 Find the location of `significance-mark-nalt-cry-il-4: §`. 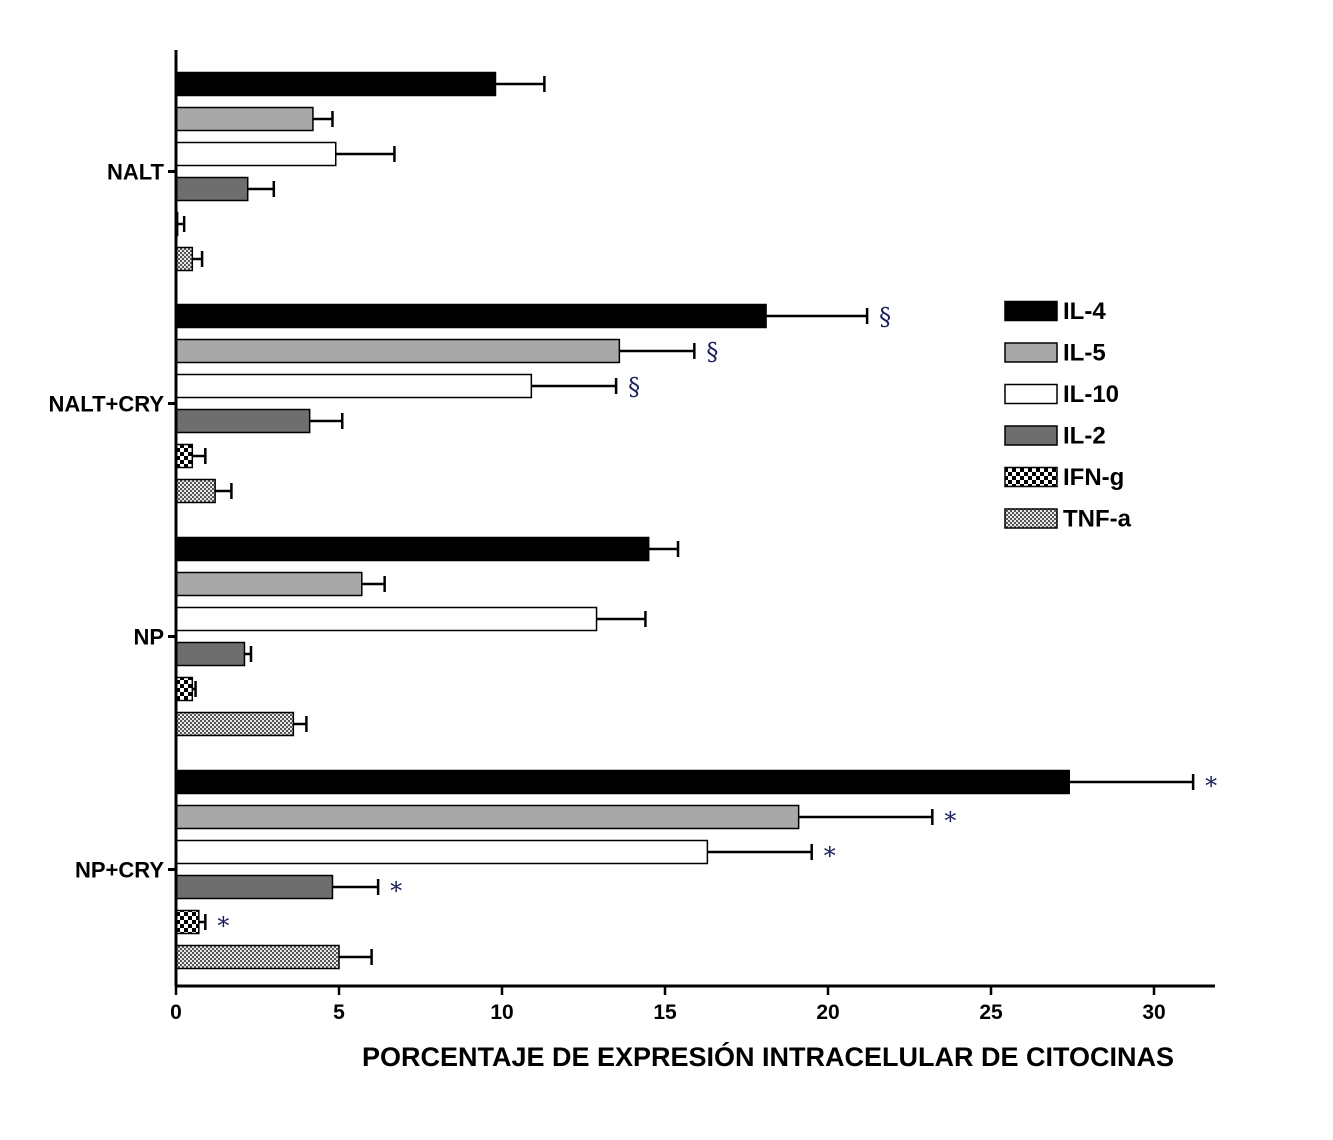

significance-mark-nalt-cry-il-4: § is located at coordinates (885, 317).